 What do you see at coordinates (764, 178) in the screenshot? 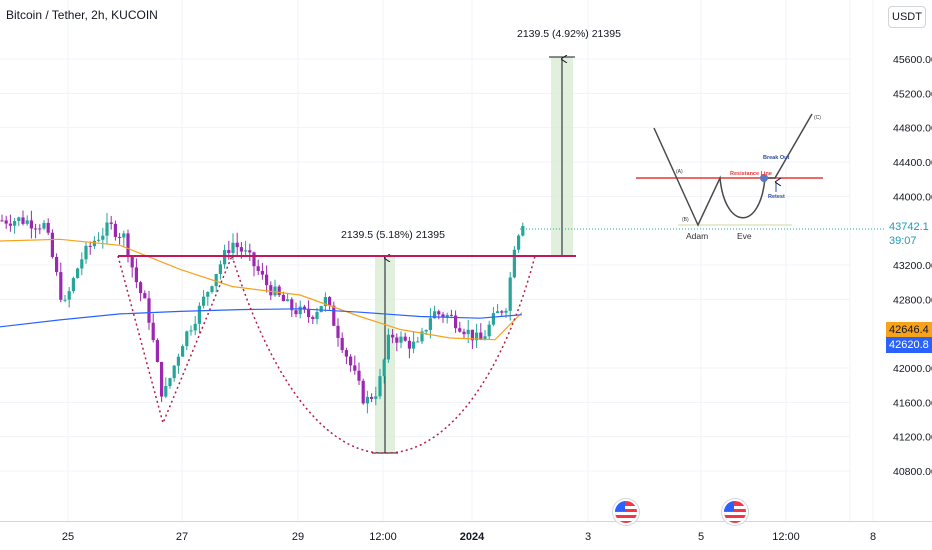
I see `breakout-dot` at bounding box center [764, 178].